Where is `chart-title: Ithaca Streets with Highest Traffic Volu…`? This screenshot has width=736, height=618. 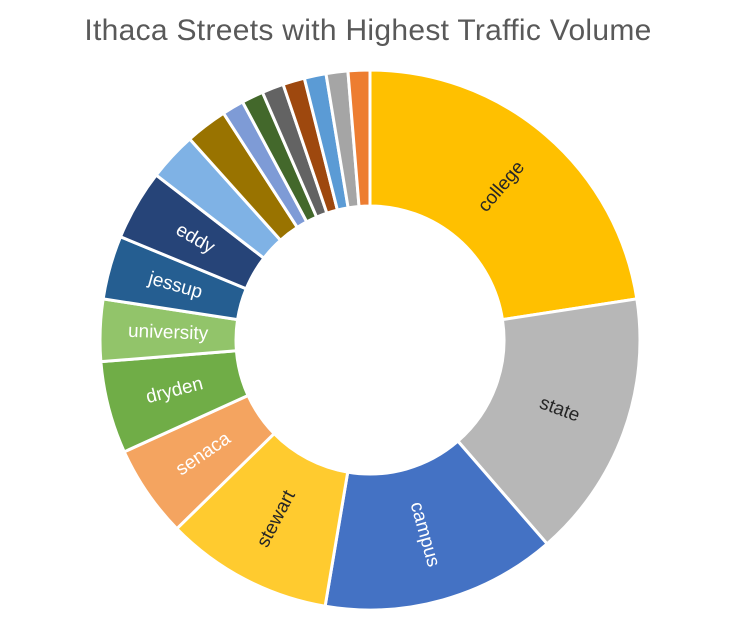
chart-title: Ithaca Streets with Highest Traffic Volu… is located at coordinates (368, 30).